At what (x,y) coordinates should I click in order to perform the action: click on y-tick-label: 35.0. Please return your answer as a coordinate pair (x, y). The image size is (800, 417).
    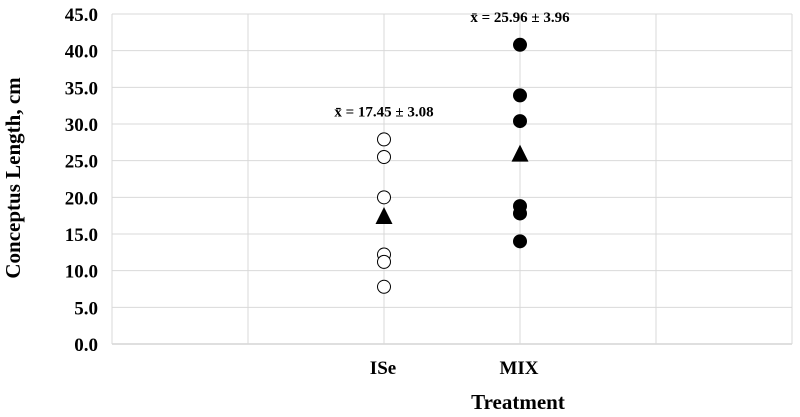
    Looking at the image, I should click on (81, 88).